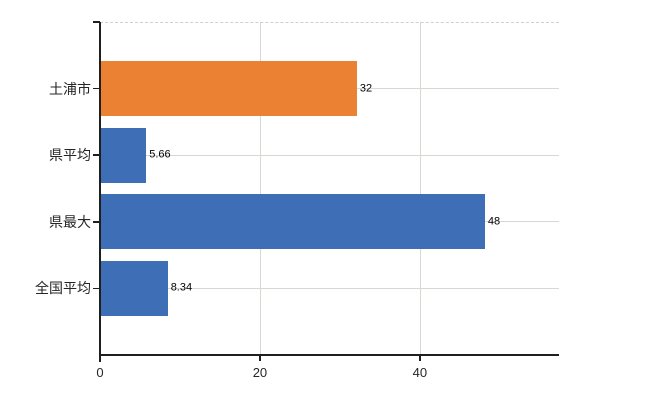 Image resolution: width=650 pixels, height=400 pixels. What do you see at coordinates (181, 287) in the screenshot?
I see `bar-value-label: 8.34` at bounding box center [181, 287].